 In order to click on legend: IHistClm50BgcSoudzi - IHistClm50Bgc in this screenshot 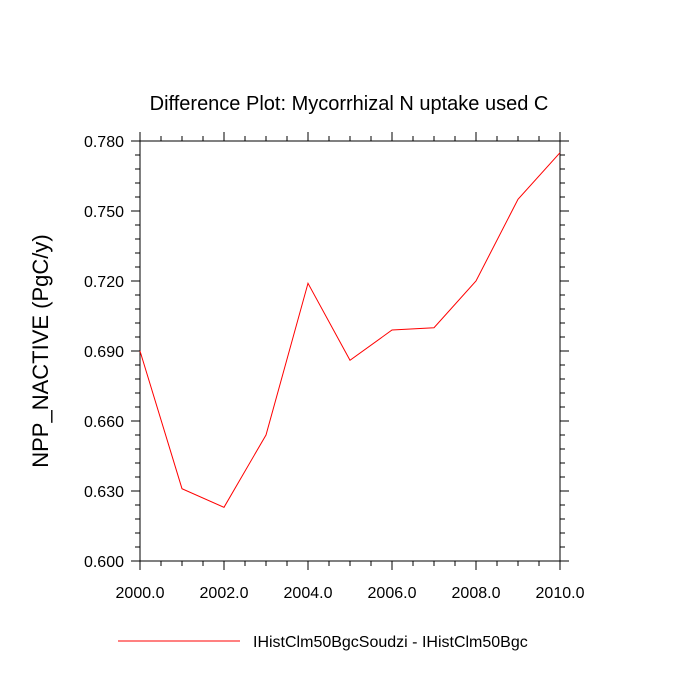, I will do `click(323, 642)`.